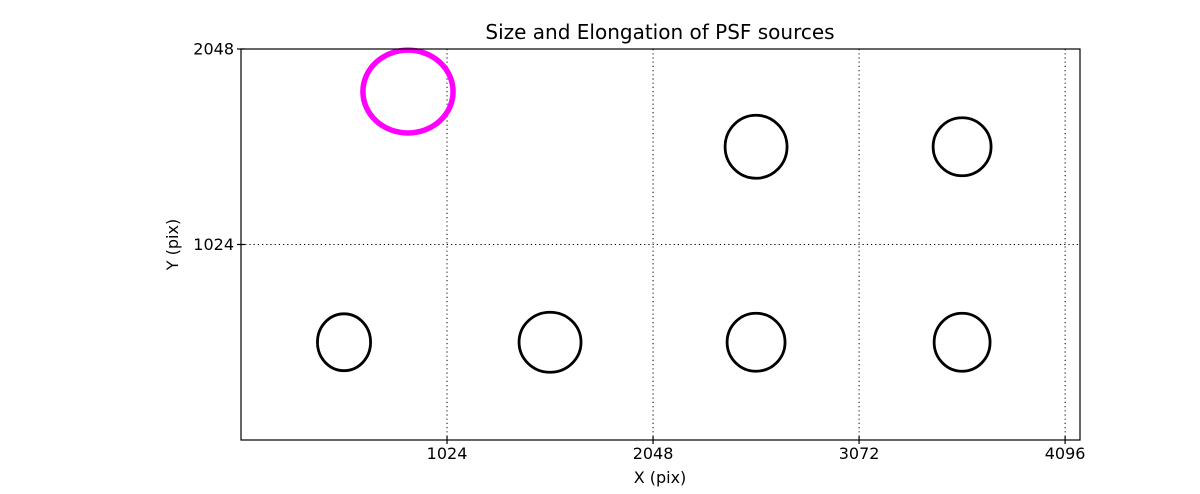 The image size is (1200, 494). Describe the element at coordinates (1065, 453) in the screenshot. I see `x-tick-label-4096: 4096` at that location.